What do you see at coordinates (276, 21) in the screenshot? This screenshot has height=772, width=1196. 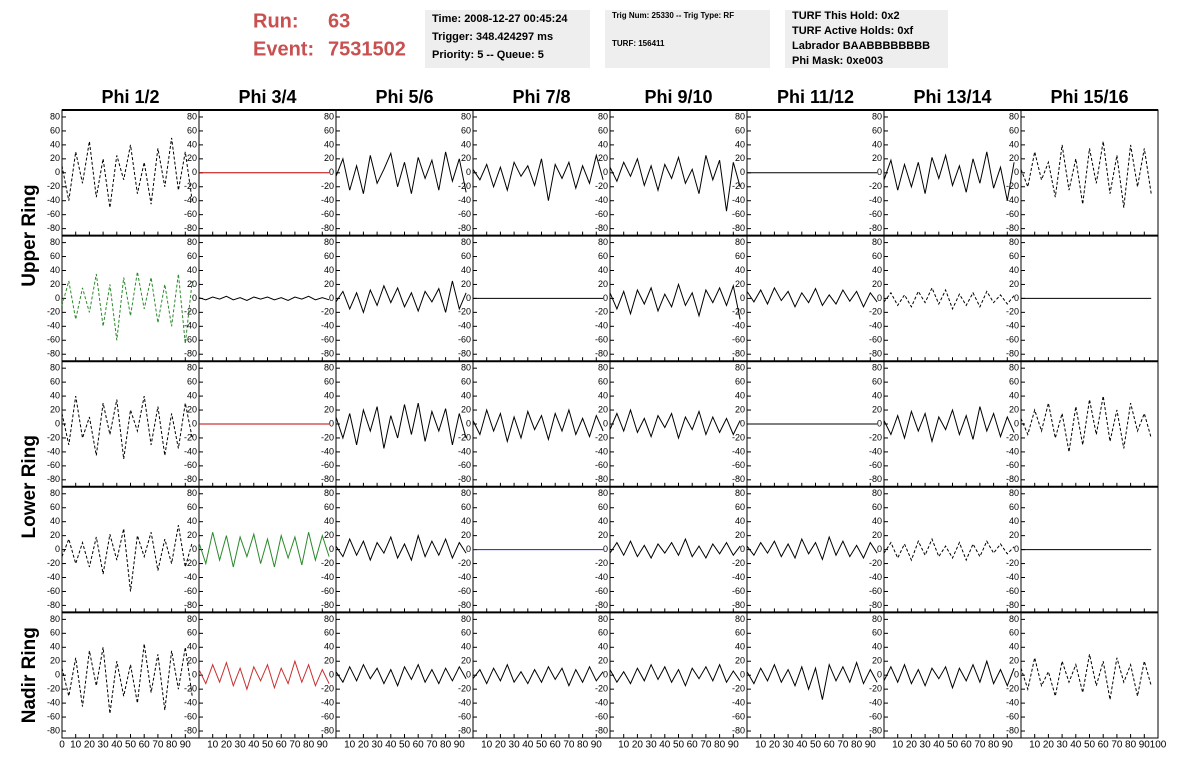 I see `run-label: Run:` at bounding box center [276, 21].